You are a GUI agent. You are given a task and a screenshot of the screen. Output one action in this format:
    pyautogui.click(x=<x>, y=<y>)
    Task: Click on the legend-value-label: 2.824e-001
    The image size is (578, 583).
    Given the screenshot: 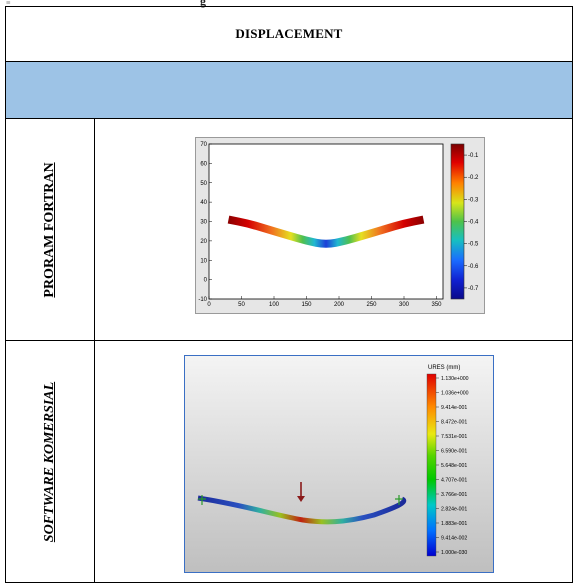 What is the action you would take?
    pyautogui.click(x=454, y=510)
    